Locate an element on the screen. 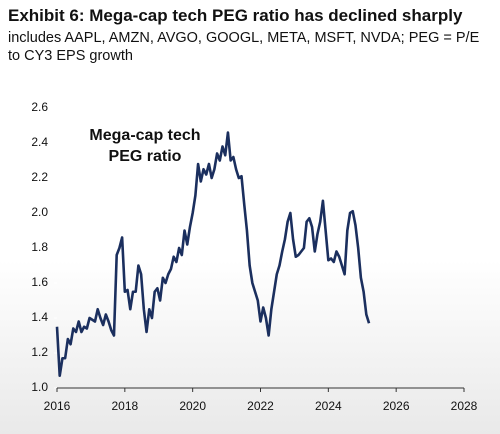 This screenshot has height=434, width=500. x-tick-label: 2028 is located at coordinates (464, 406).